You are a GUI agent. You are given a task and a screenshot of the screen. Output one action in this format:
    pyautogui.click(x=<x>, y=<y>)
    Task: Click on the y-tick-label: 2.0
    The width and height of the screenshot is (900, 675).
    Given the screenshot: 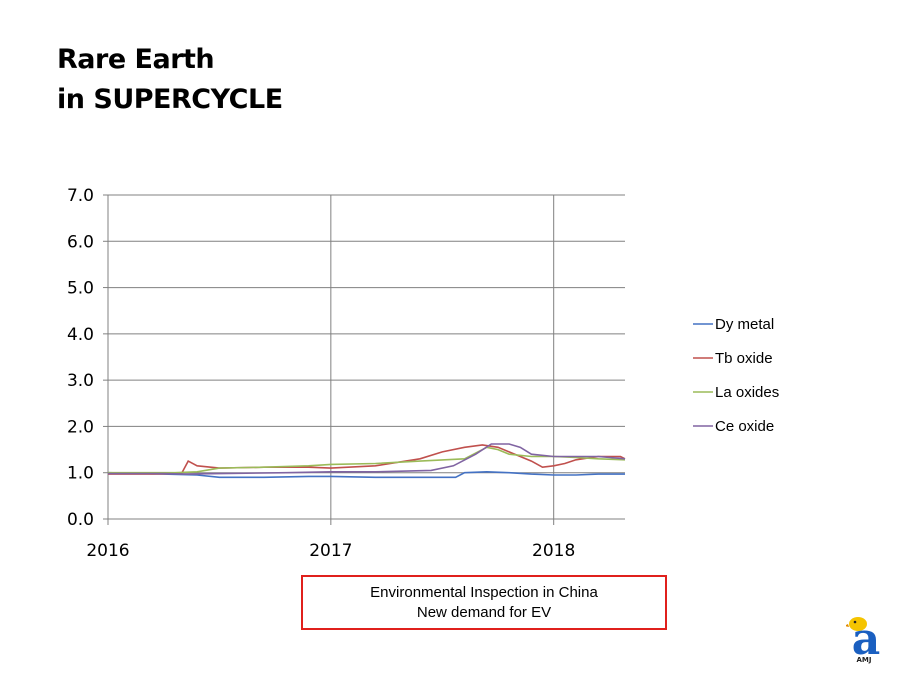 What is the action you would take?
    pyautogui.click(x=80, y=427)
    